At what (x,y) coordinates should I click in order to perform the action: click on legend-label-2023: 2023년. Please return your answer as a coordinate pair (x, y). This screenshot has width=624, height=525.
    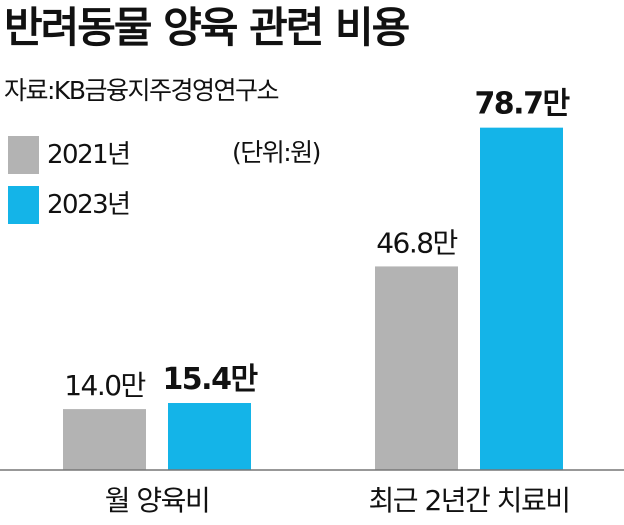
    Looking at the image, I should click on (89, 205).